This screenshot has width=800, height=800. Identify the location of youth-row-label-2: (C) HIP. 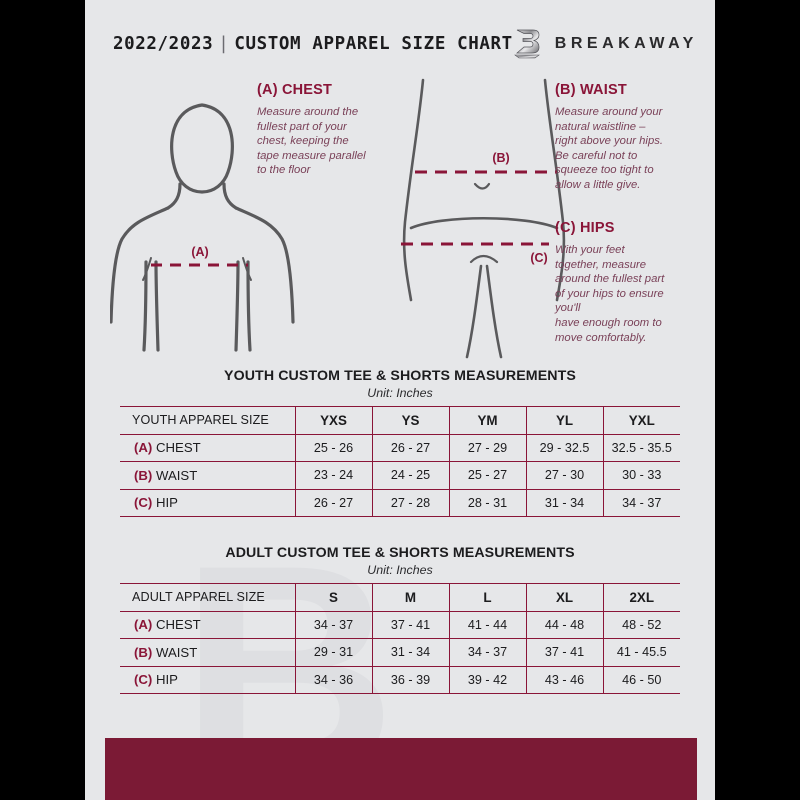
(207, 503).